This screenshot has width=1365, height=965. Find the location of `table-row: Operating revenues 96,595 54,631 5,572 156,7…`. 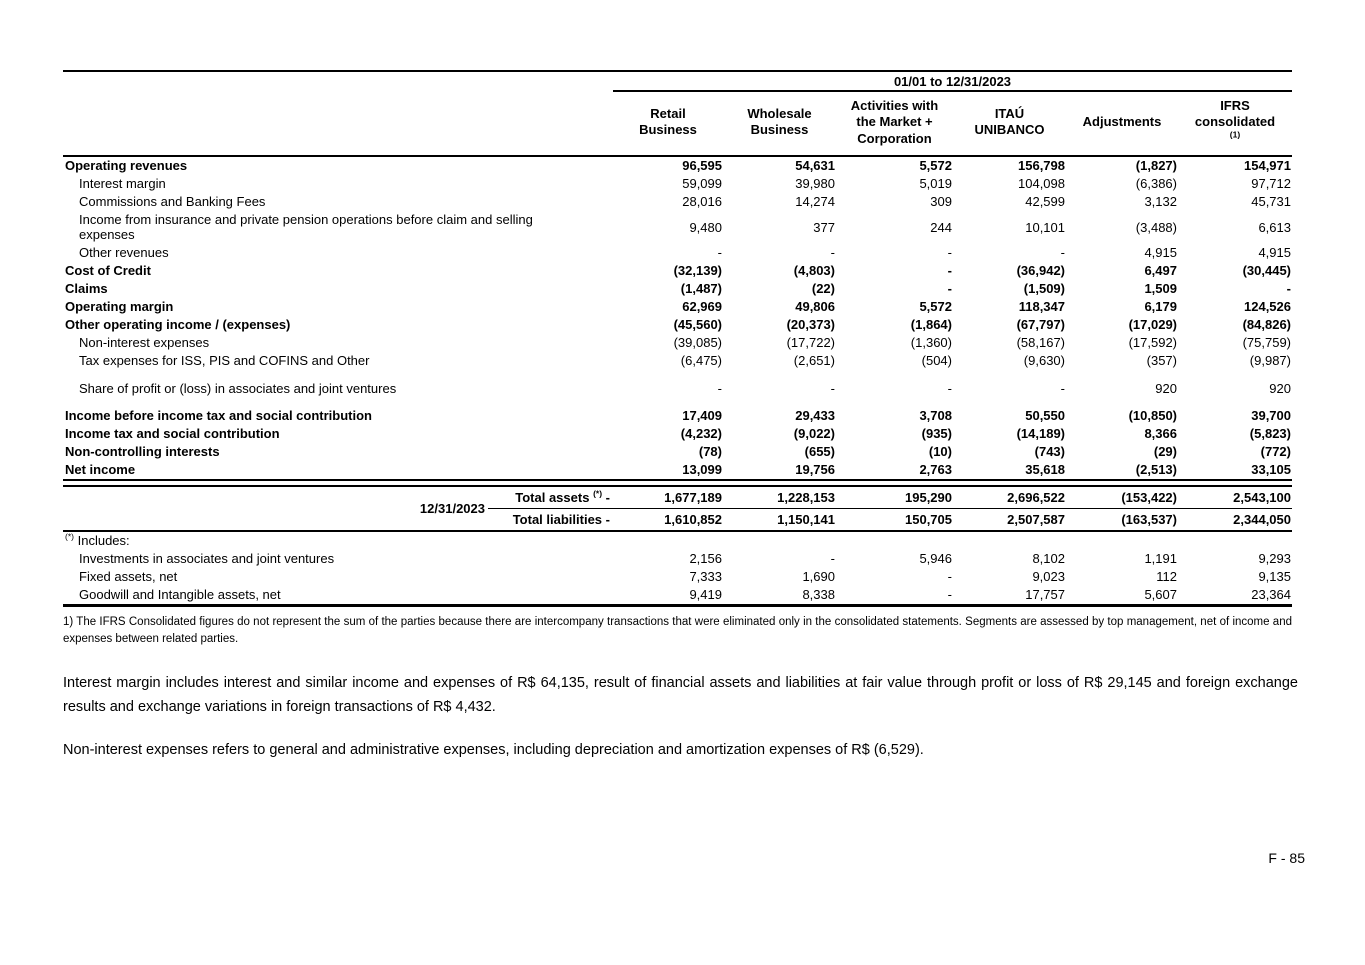

table-row: Operating revenues 96,595 54,631 5,572 156,7… is located at coordinates (677, 165).